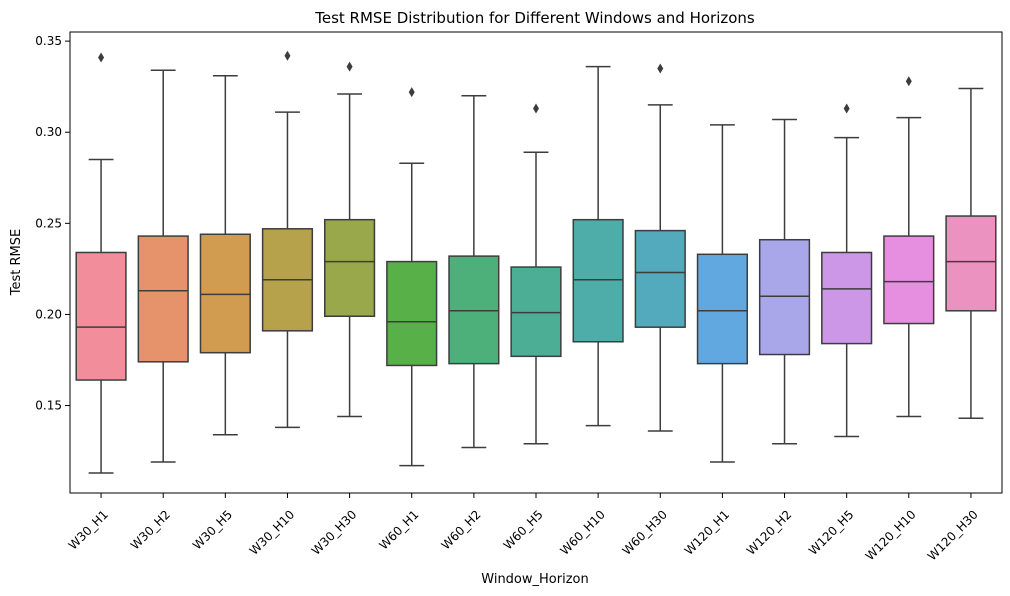 The height and width of the screenshot is (596, 1010). What do you see at coordinates (953, 535) in the screenshot?
I see `x-tick-label: W120_H30` at bounding box center [953, 535].